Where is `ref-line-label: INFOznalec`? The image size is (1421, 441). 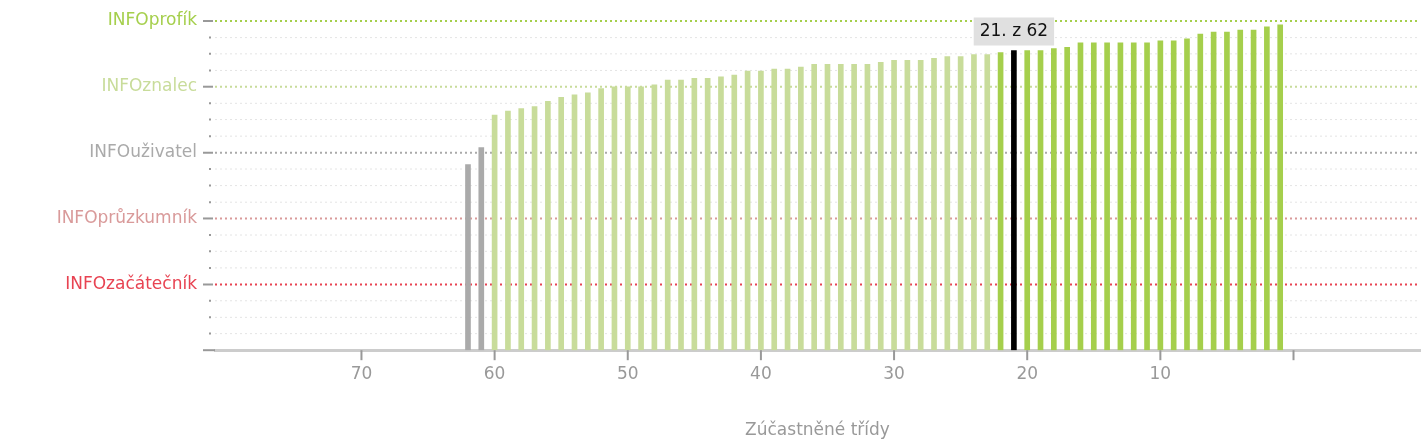
ref-line-label: INFOznalec is located at coordinates (149, 85).